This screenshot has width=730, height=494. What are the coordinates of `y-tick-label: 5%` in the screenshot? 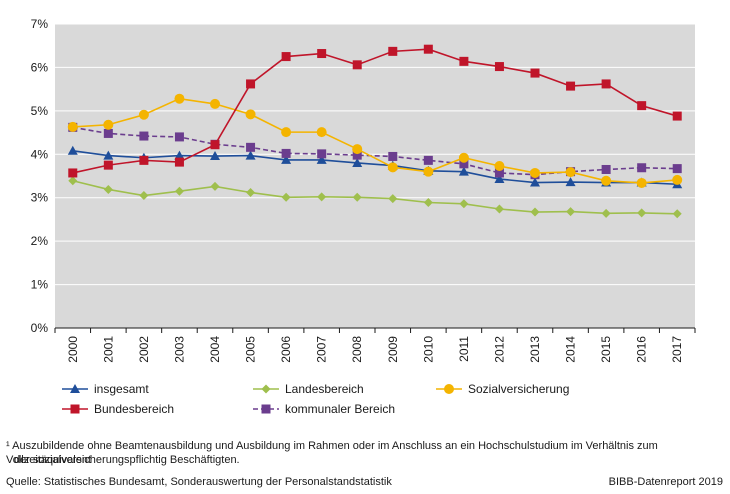 It's located at (40, 111).